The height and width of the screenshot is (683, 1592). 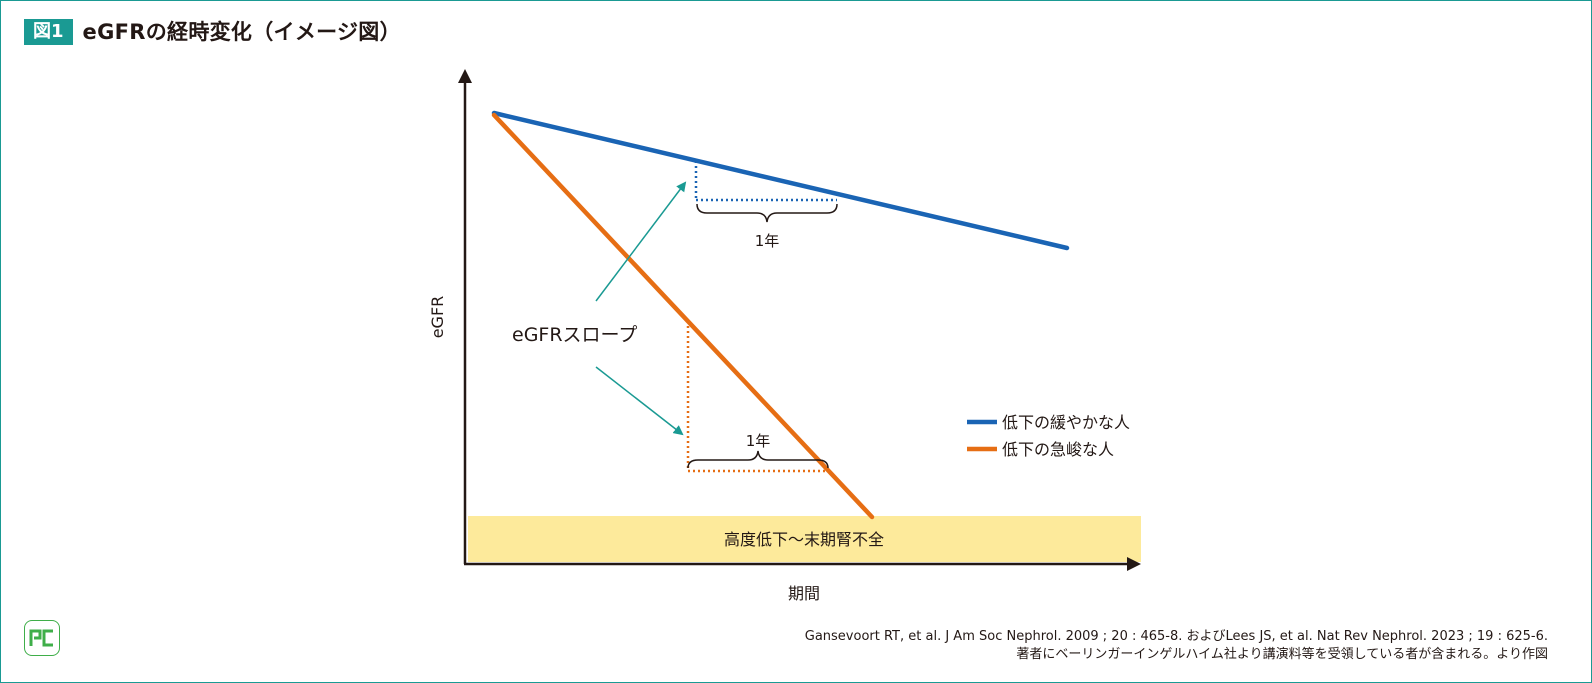 I want to click on slow-one-year-label: 1年, so click(x=767, y=241).